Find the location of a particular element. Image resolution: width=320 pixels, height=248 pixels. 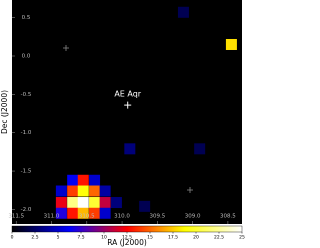

colorbar-tick-label: 0 is located at coordinates (12, 238).